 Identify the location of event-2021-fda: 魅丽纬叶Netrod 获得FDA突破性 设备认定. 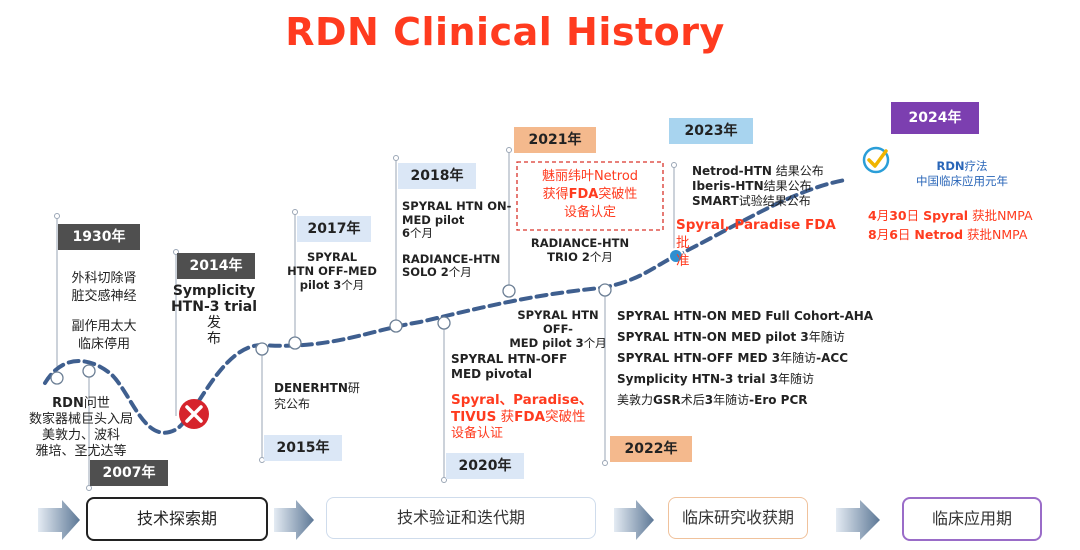
(590, 194).